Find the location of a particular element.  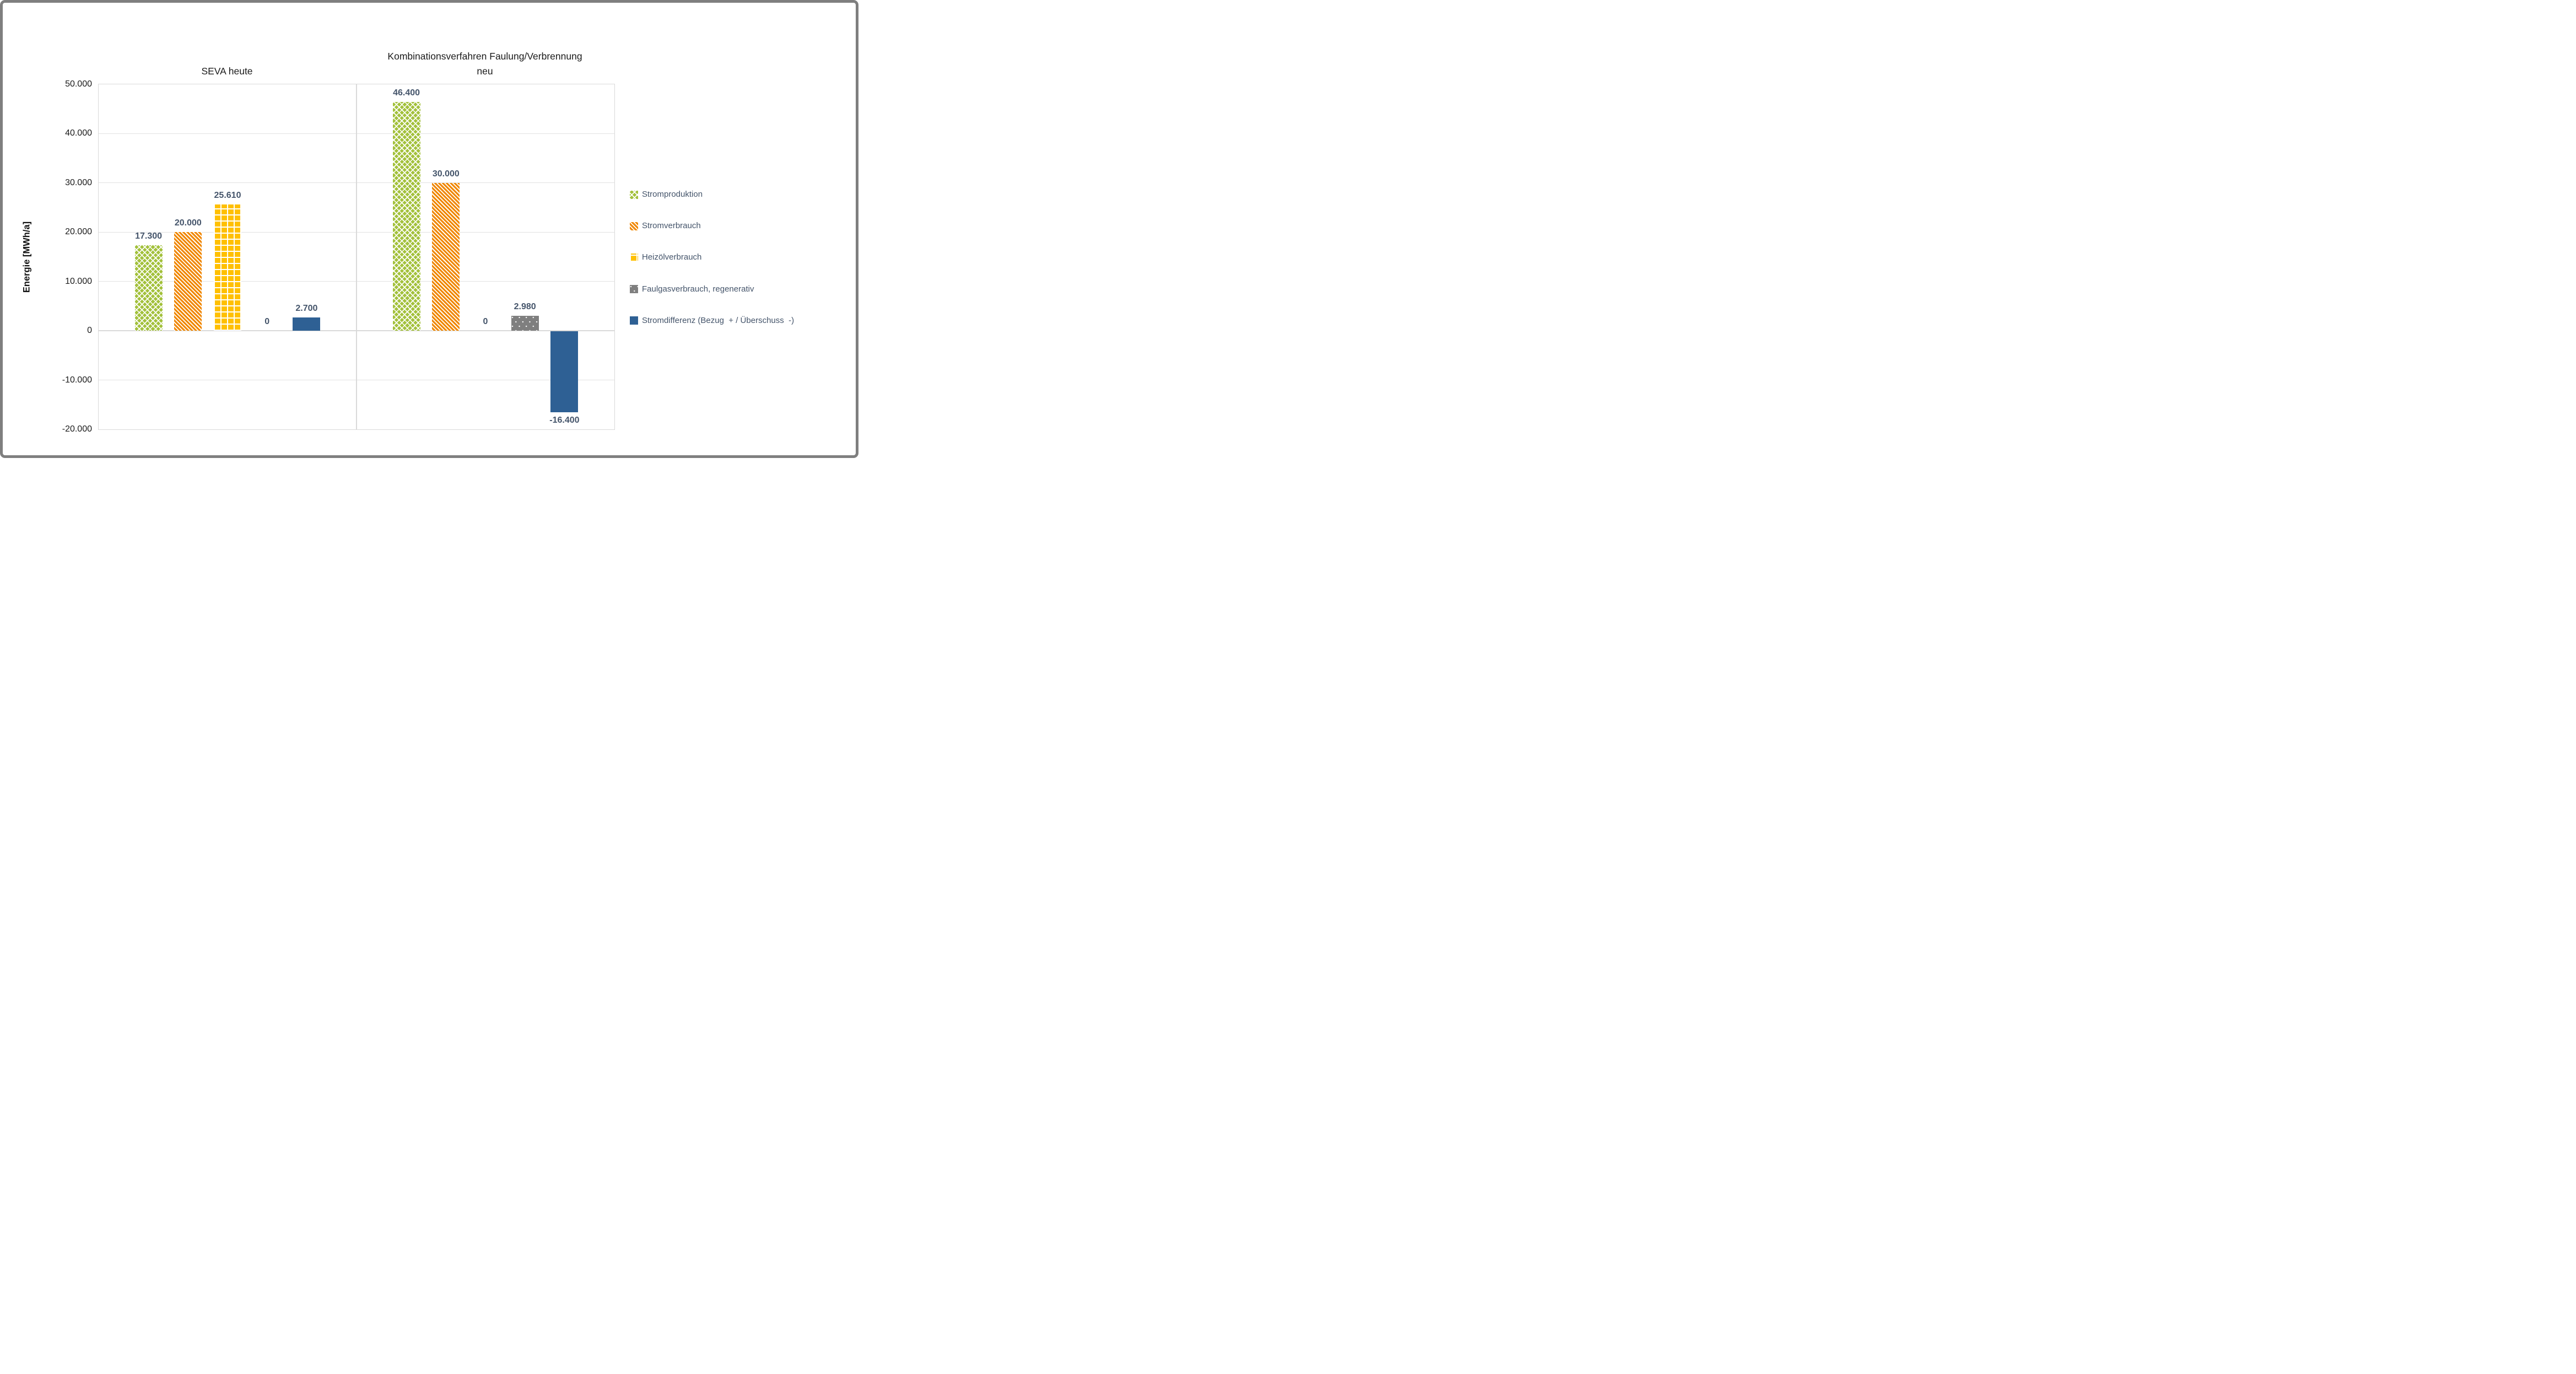

legend-item-2: Stromverbrauch is located at coordinates (665, 225).